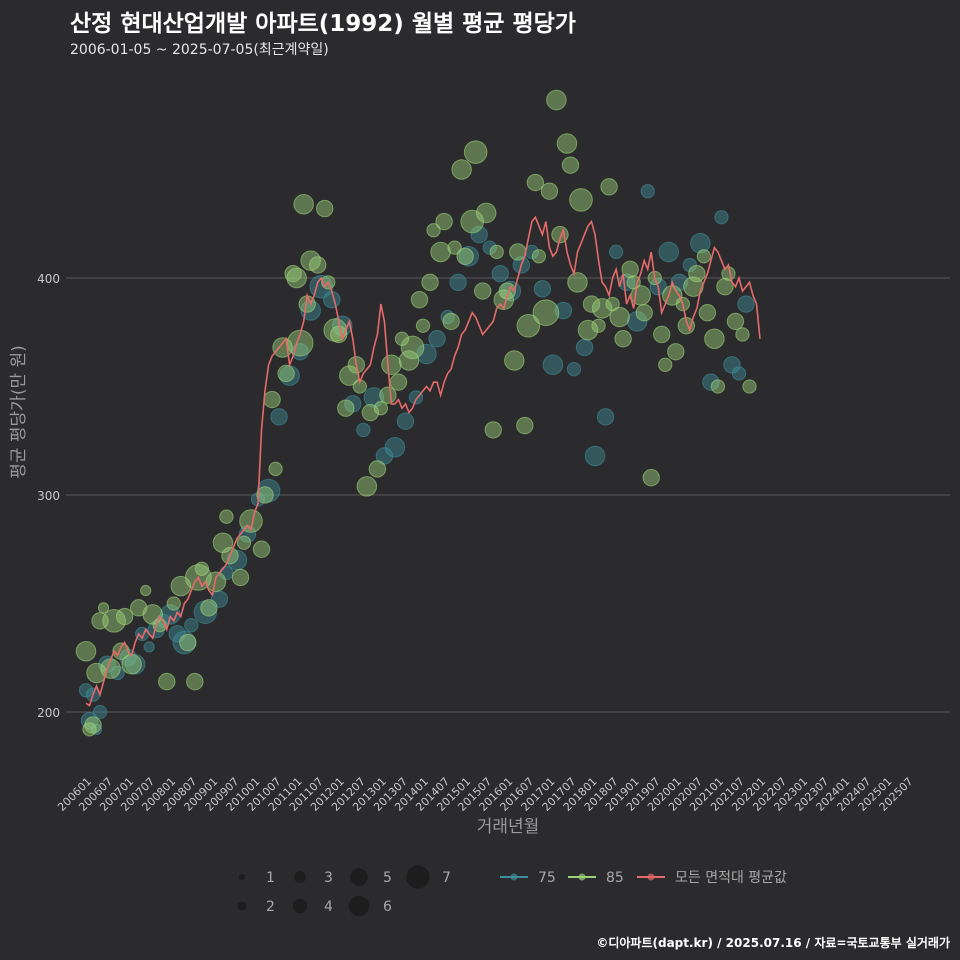 This screenshot has width=960, height=960. Describe the element at coordinates (731, 878) in the screenshot. I see `series-legend-label: 모든 면적대 평균값` at that location.